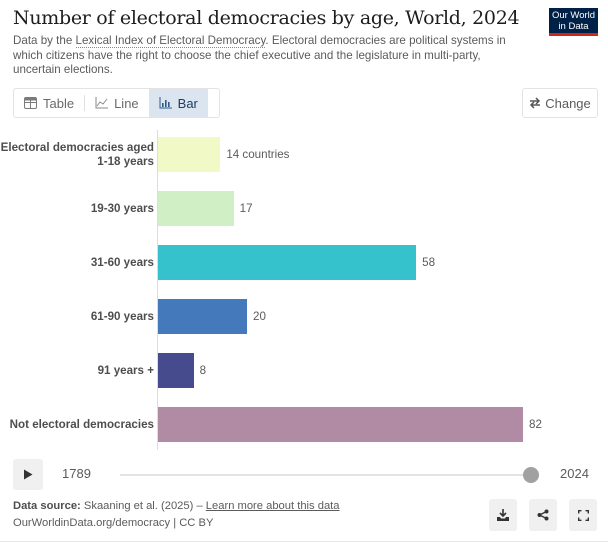 This screenshot has height=546, width=608. Describe the element at coordinates (272, 506) in the screenshot. I see `learn-more-link: Learn more about this data` at that location.